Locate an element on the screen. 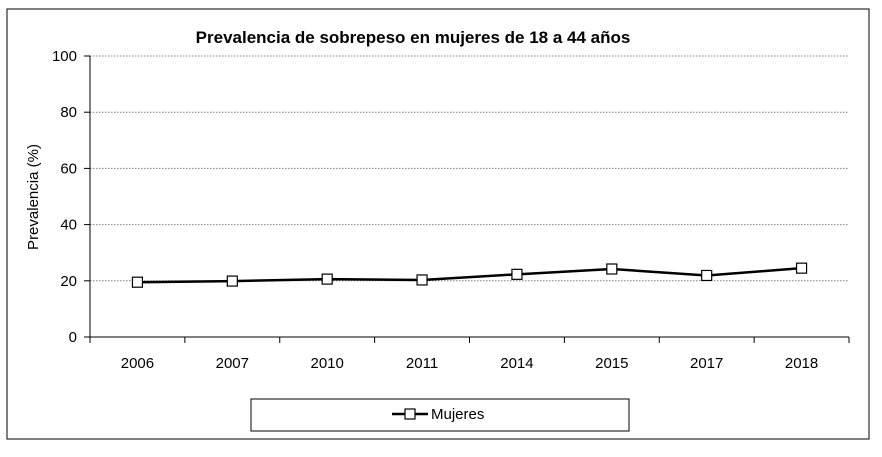  y-tick-label: 20 is located at coordinates (68, 281).